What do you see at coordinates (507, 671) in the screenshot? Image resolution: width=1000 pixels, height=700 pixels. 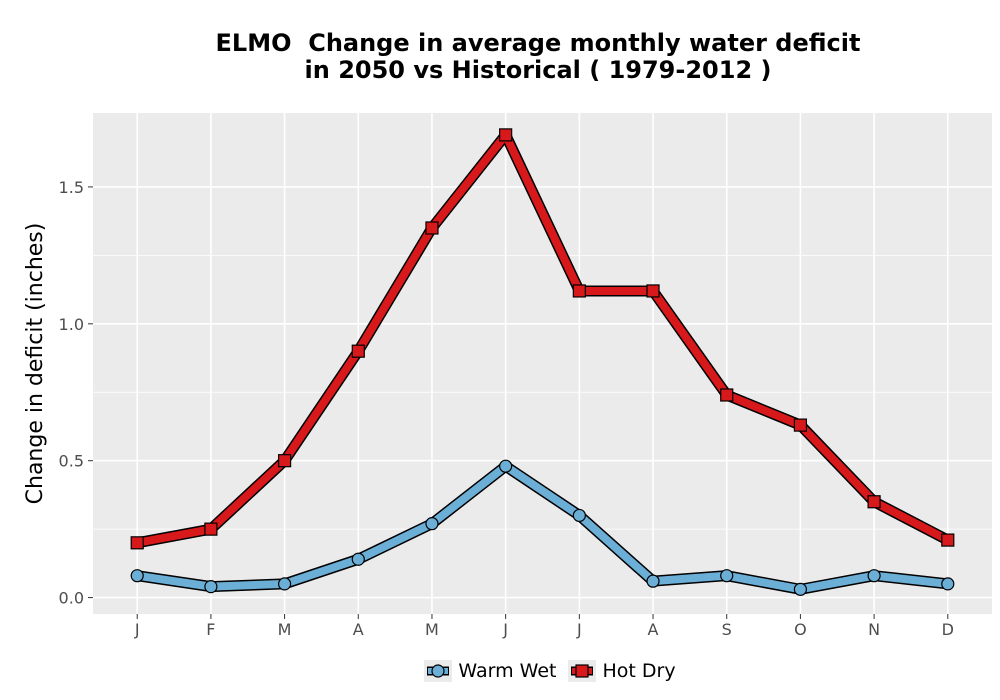 I see `legend-label-warm-wet: Warm Wet` at bounding box center [507, 671].